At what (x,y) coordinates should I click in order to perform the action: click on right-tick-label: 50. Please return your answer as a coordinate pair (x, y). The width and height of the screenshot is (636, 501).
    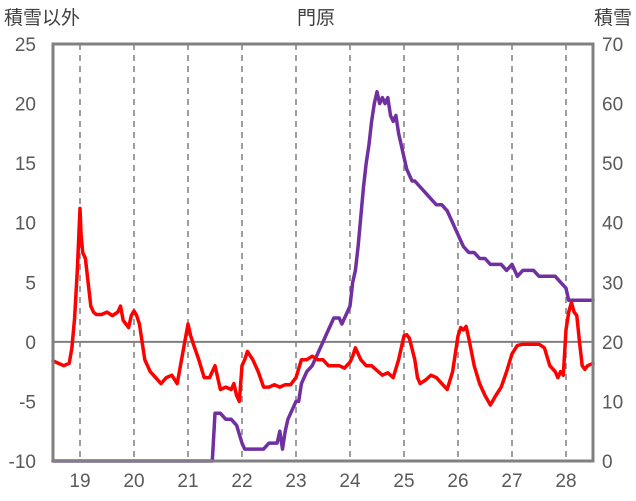
    Looking at the image, I should click on (612, 164).